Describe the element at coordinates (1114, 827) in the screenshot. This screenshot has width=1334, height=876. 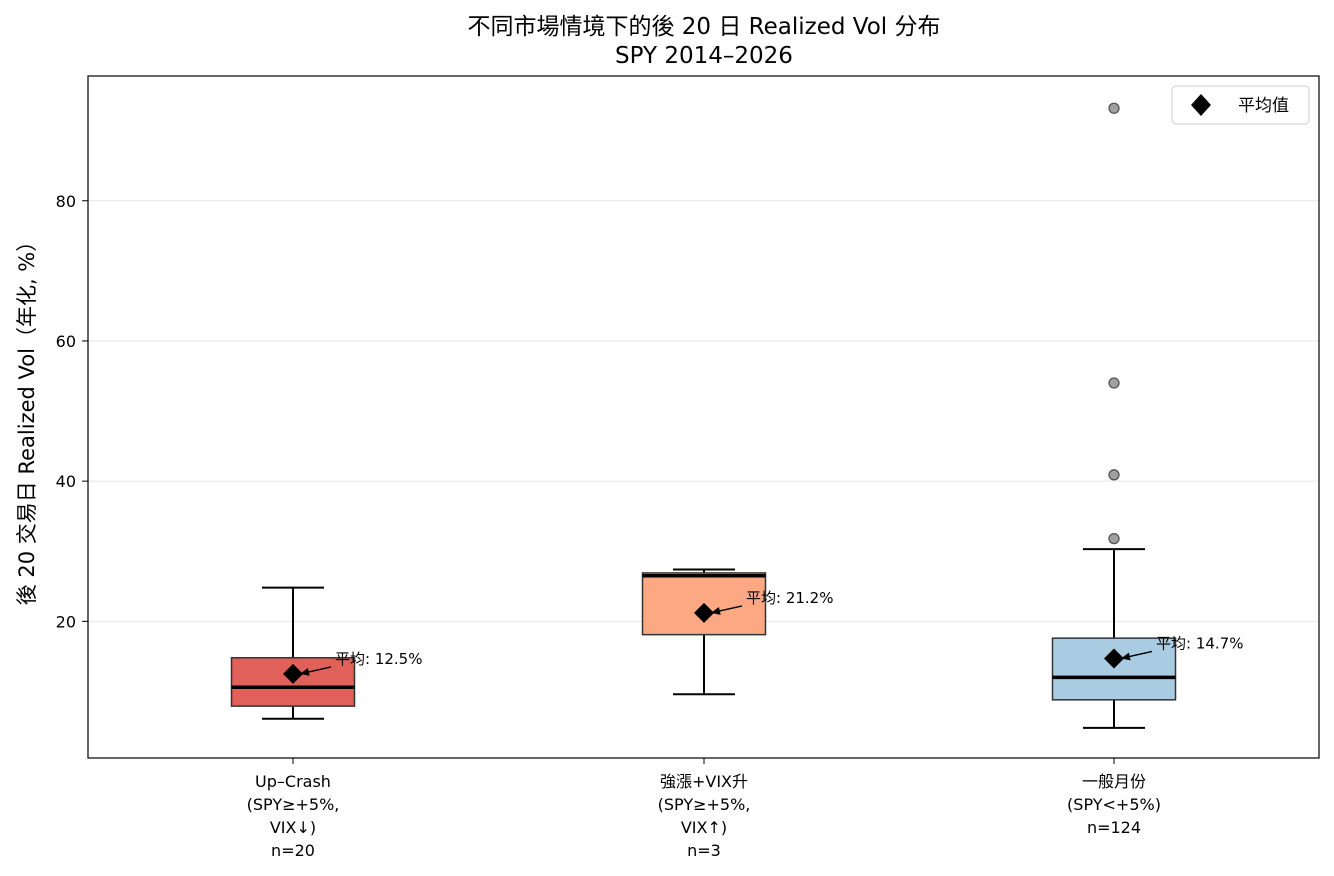
I see `x-tick-label-line: n=124` at that location.